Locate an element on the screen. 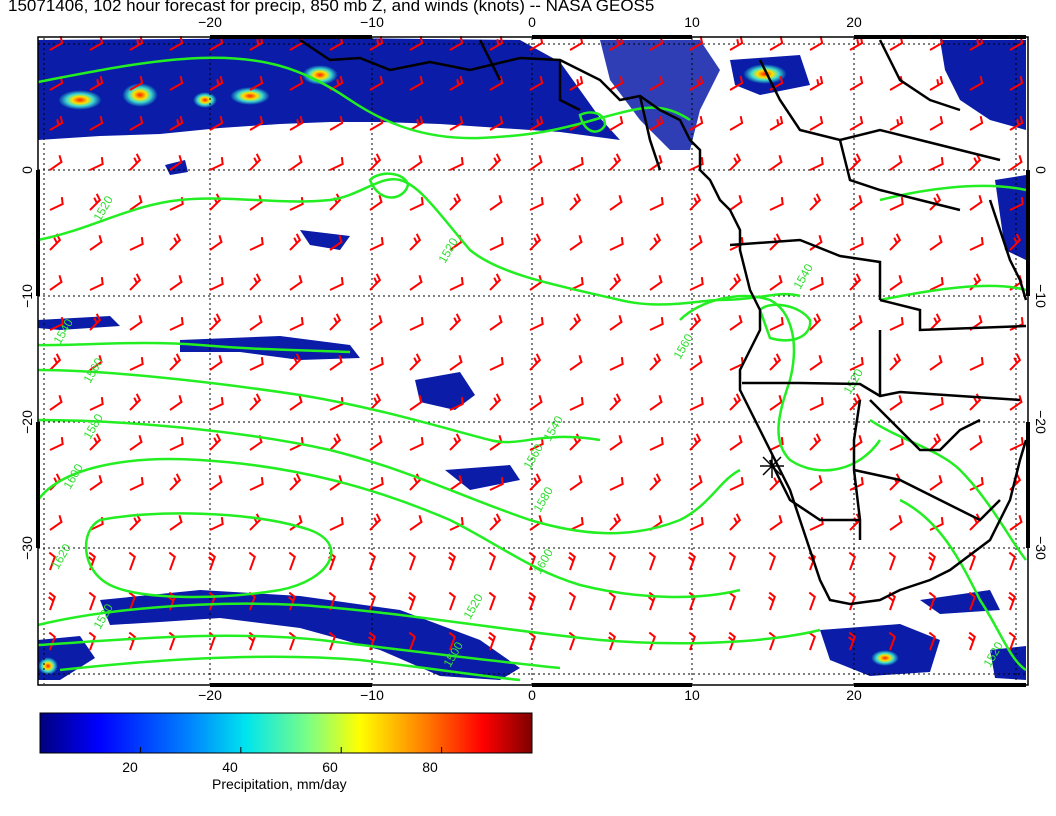 The image size is (1056, 816). colorbar-label: Precipitation, mm/day is located at coordinates (279, 784).